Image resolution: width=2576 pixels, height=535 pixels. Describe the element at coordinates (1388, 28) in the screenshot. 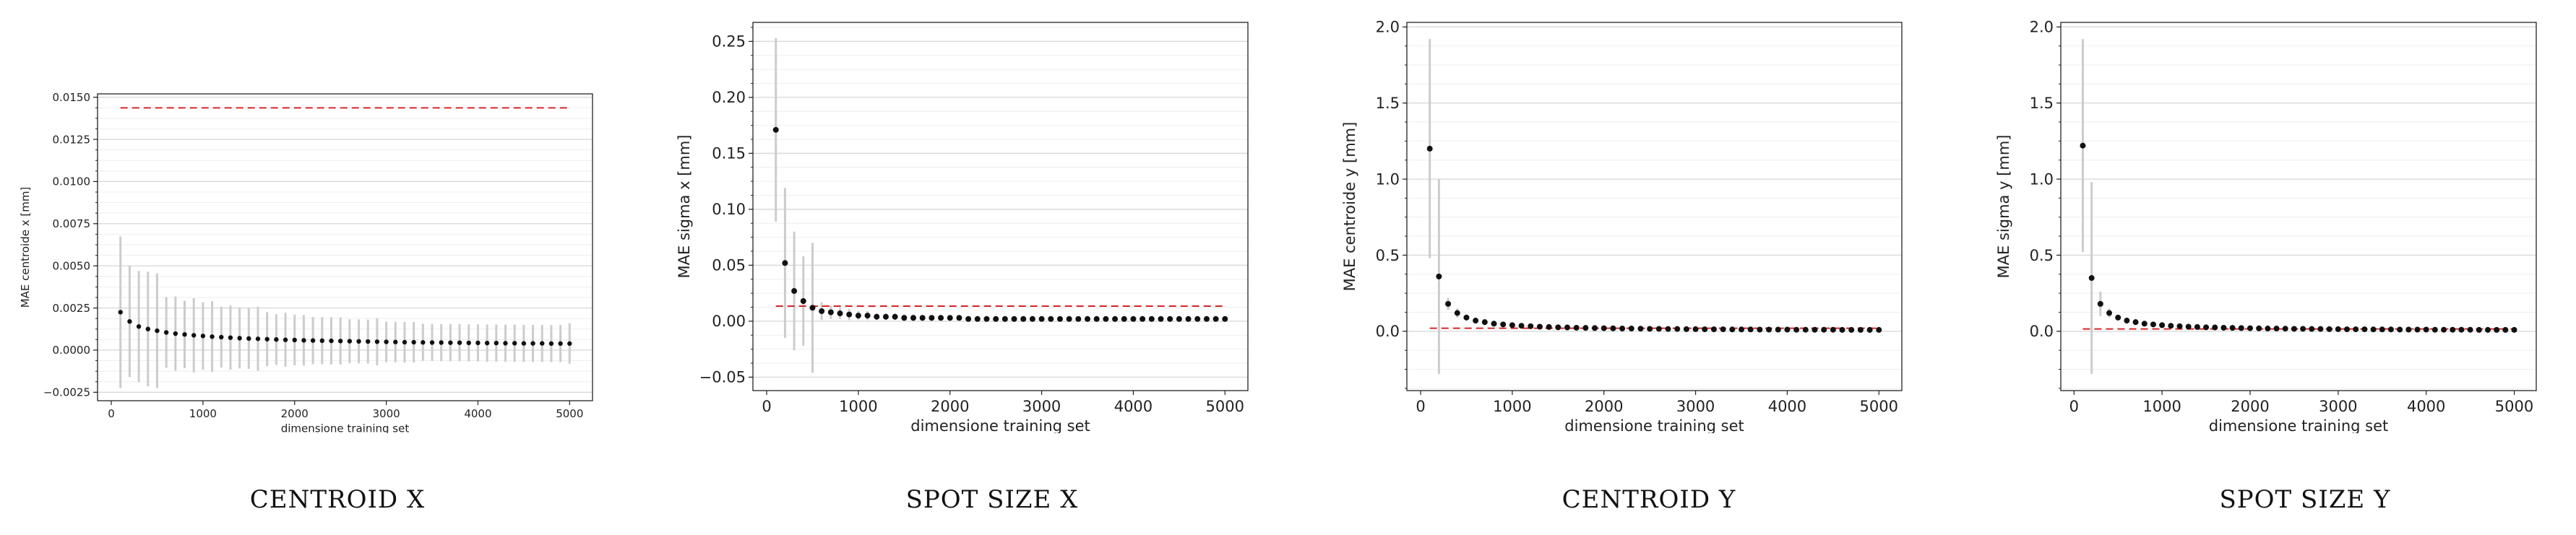

I see `y-tick-label: 2.0` at that location.